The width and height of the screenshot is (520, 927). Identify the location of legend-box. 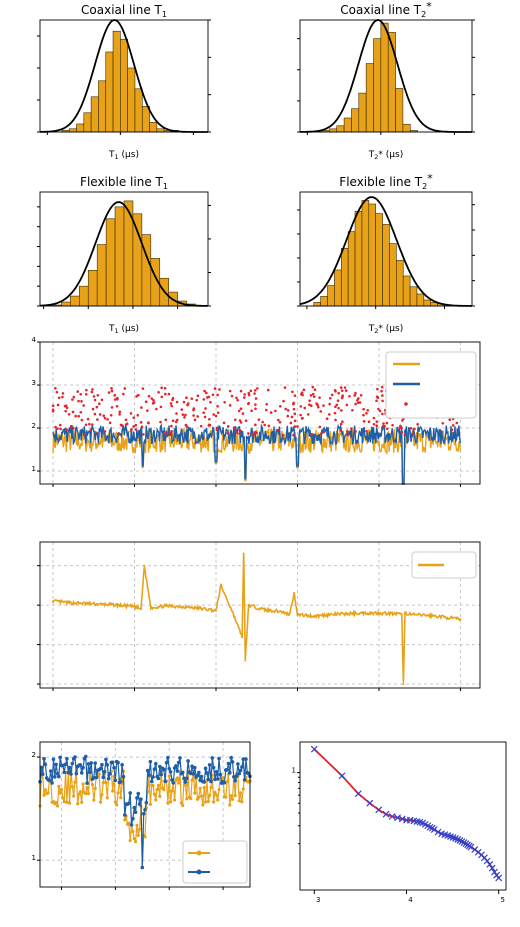
(215, 862).